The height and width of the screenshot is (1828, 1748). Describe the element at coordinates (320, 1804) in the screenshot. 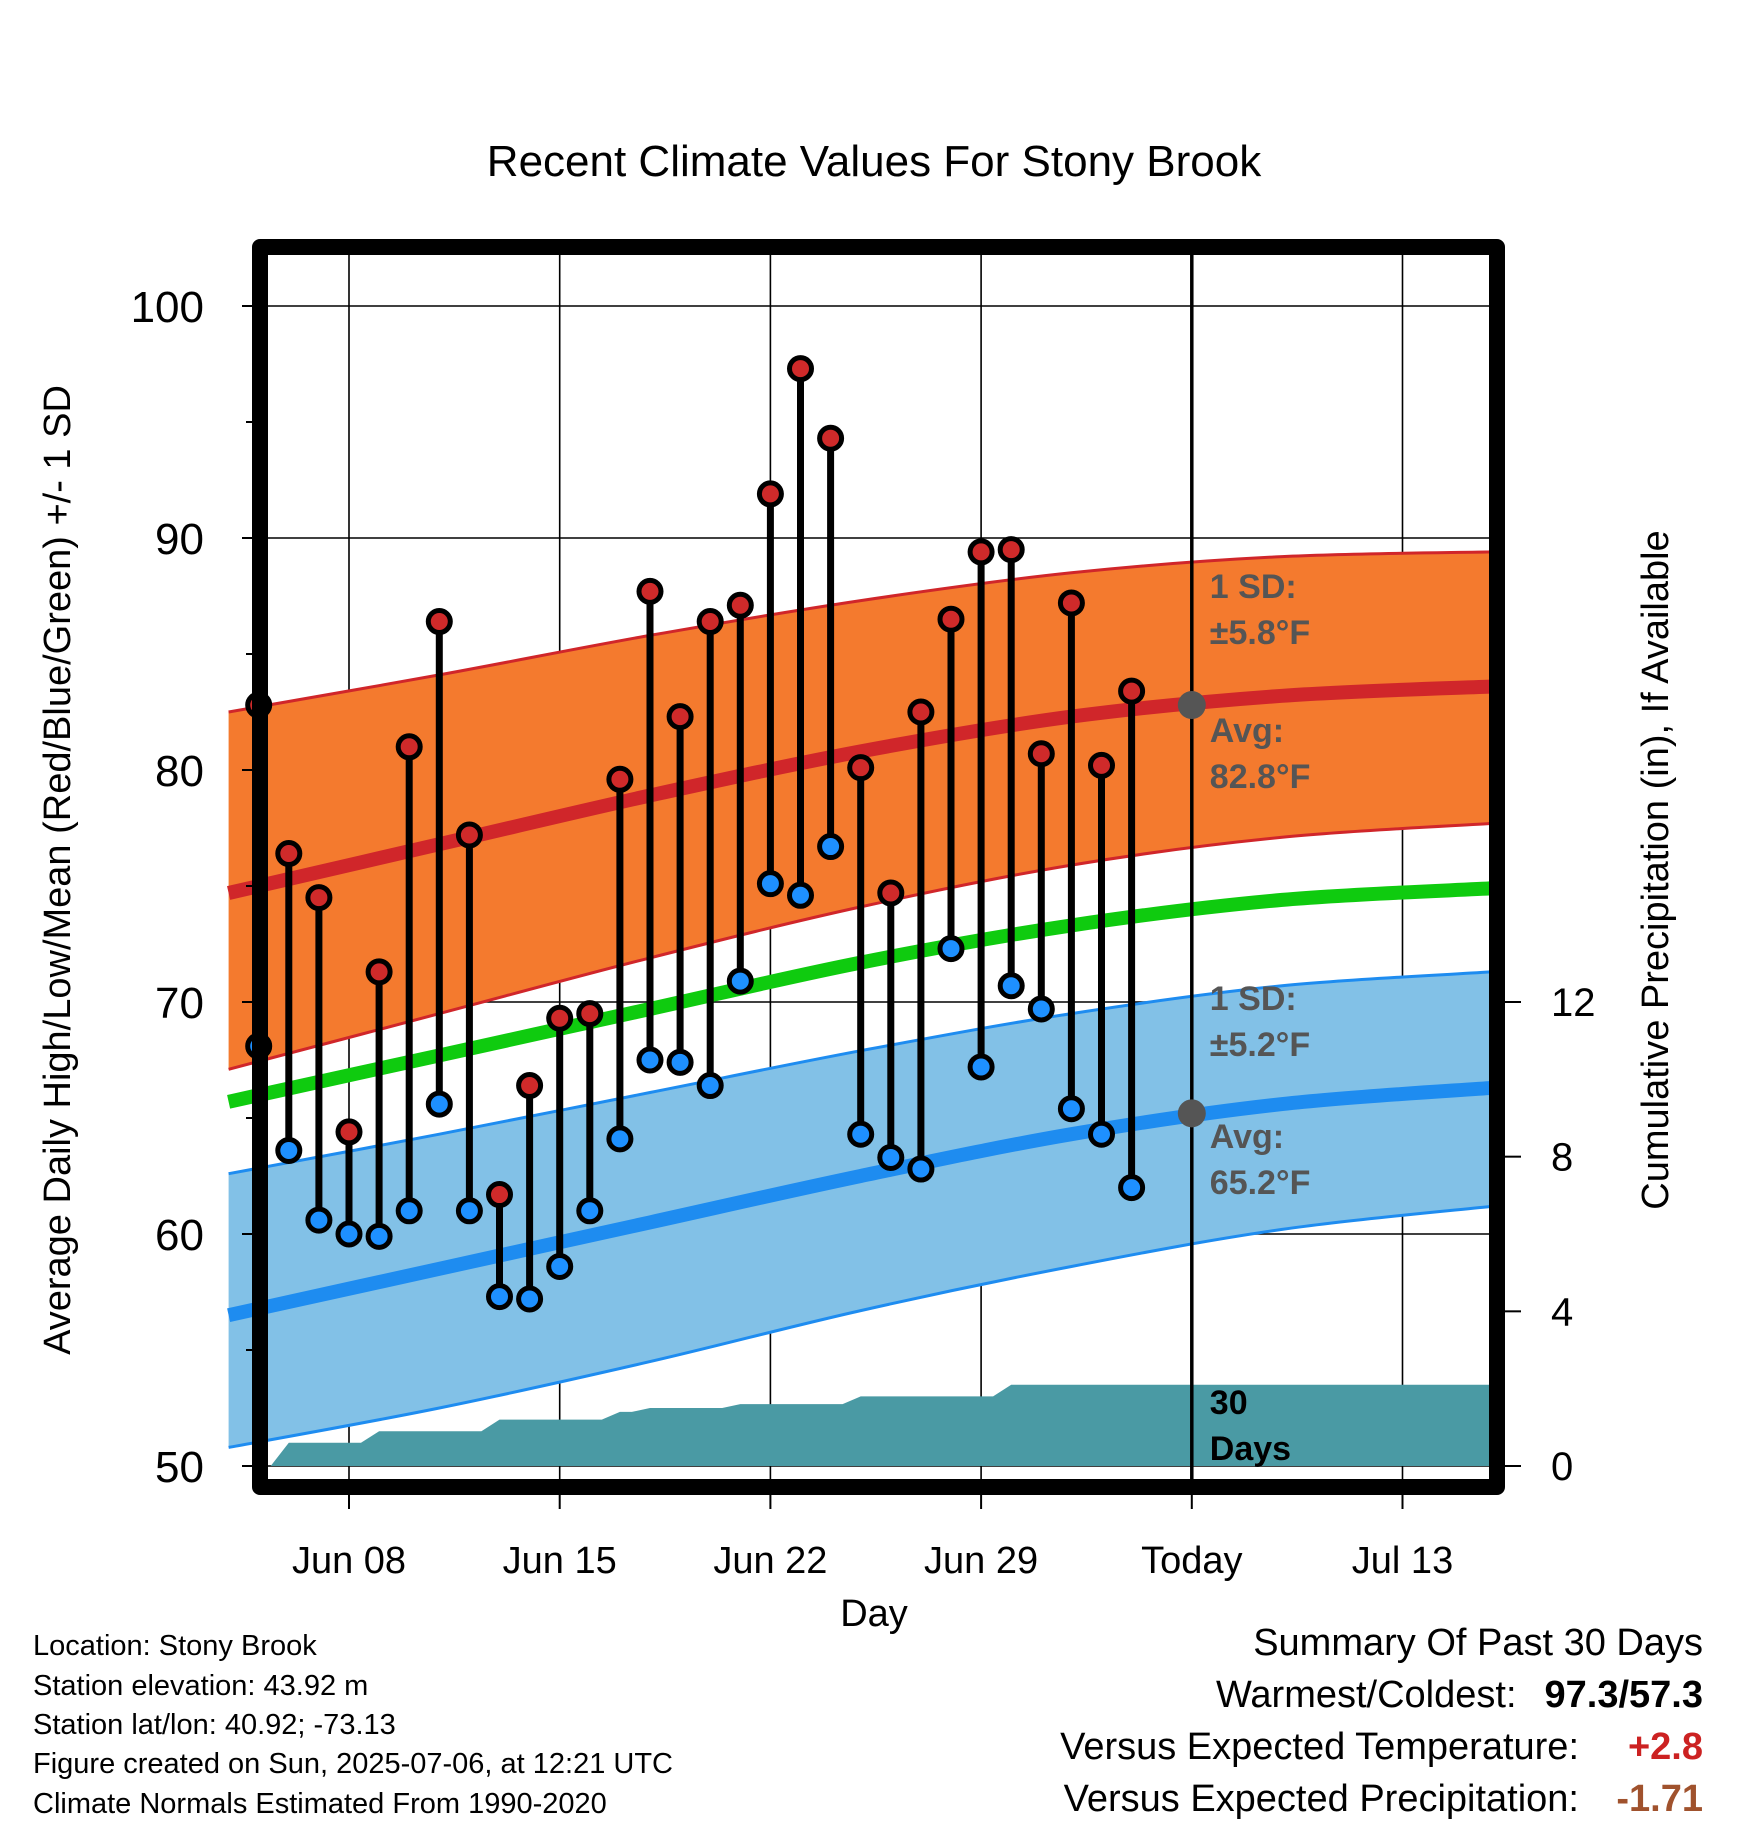

I see `info-normals: Climate Normals Estimated From 1990-2020` at that location.